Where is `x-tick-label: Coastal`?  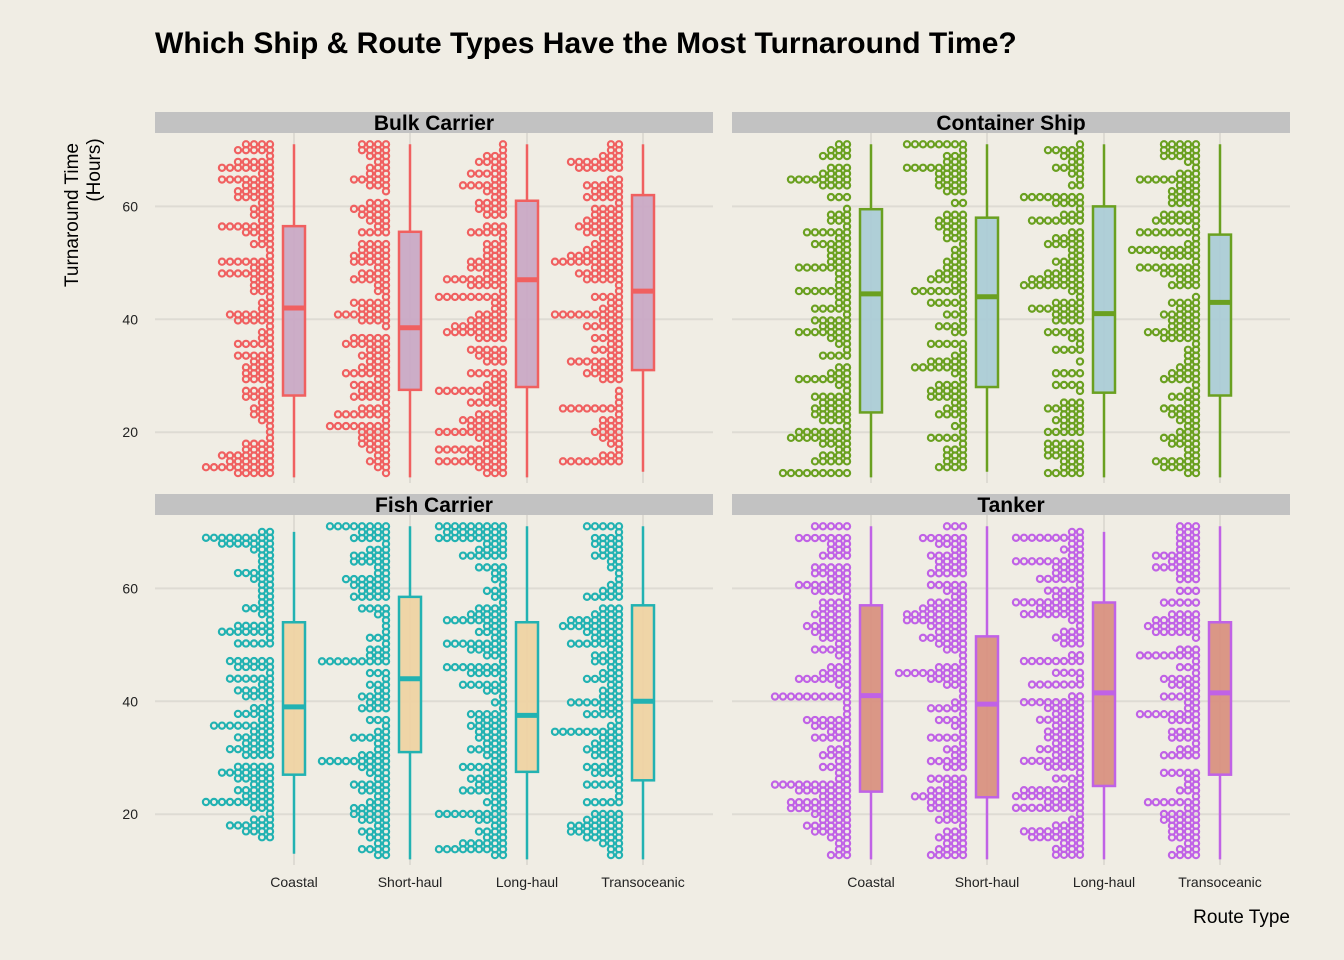 x-tick-label: Coastal is located at coordinates (293, 882).